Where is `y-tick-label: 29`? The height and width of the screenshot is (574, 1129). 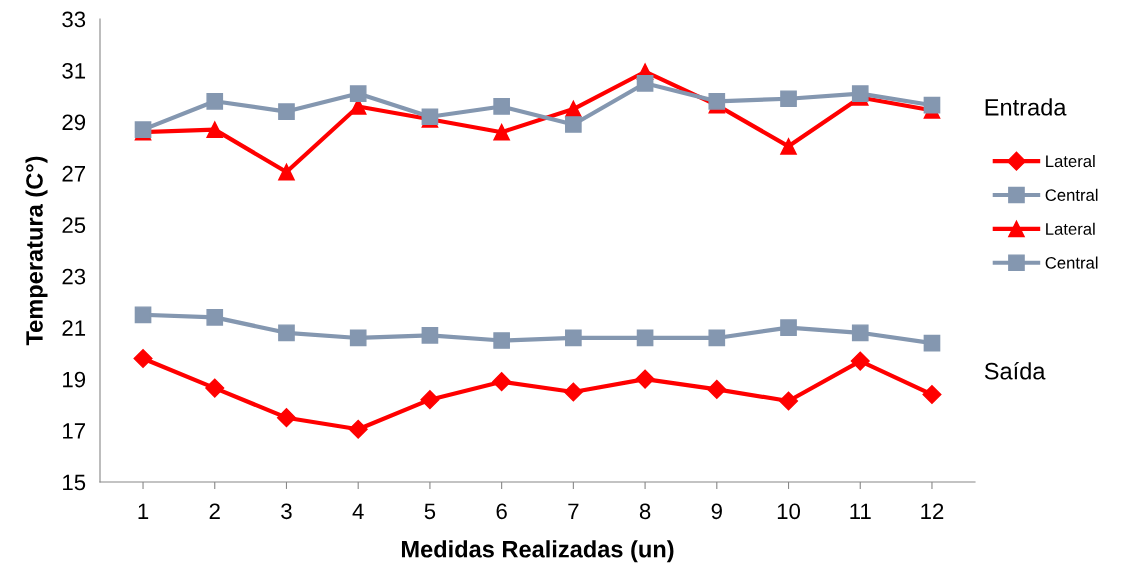
y-tick-label: 29 is located at coordinates (74, 122).